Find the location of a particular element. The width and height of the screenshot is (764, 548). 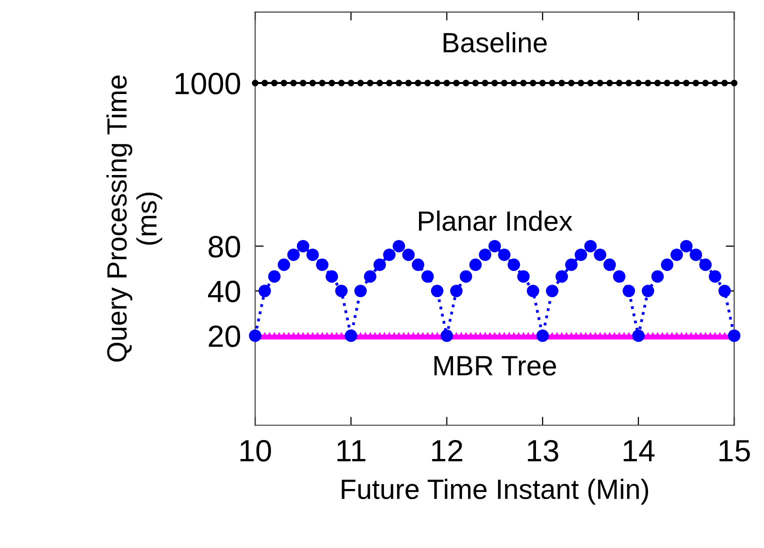

x-tick-label: 12 is located at coordinates (447, 451).